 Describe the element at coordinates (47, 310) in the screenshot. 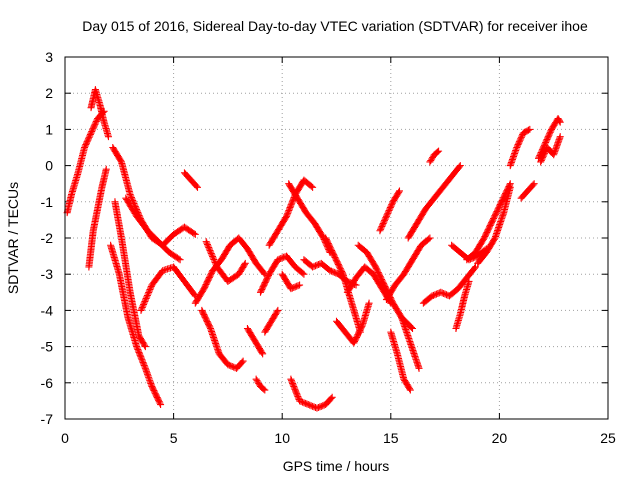

I see `y-tick-label: -4` at that location.